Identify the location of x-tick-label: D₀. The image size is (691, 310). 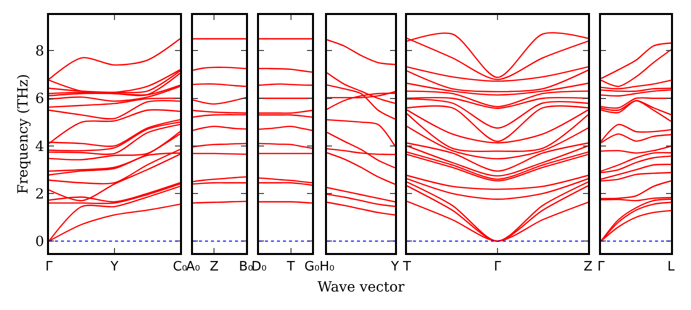
(259, 267).